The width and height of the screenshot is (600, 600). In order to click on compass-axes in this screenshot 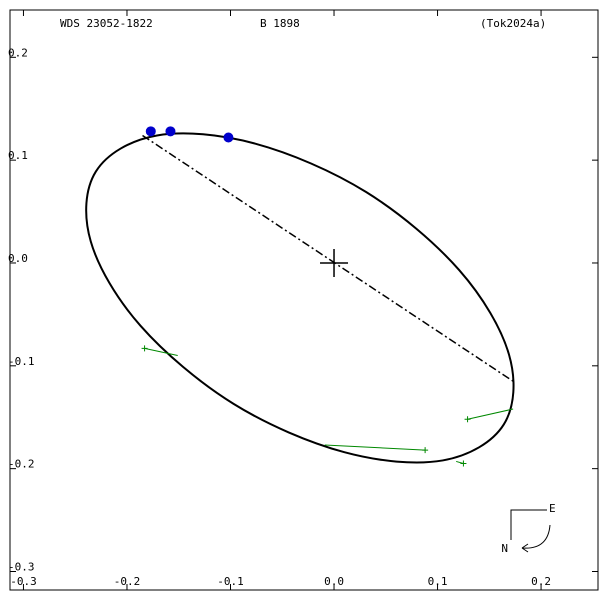, I will do `click(528, 524)`.